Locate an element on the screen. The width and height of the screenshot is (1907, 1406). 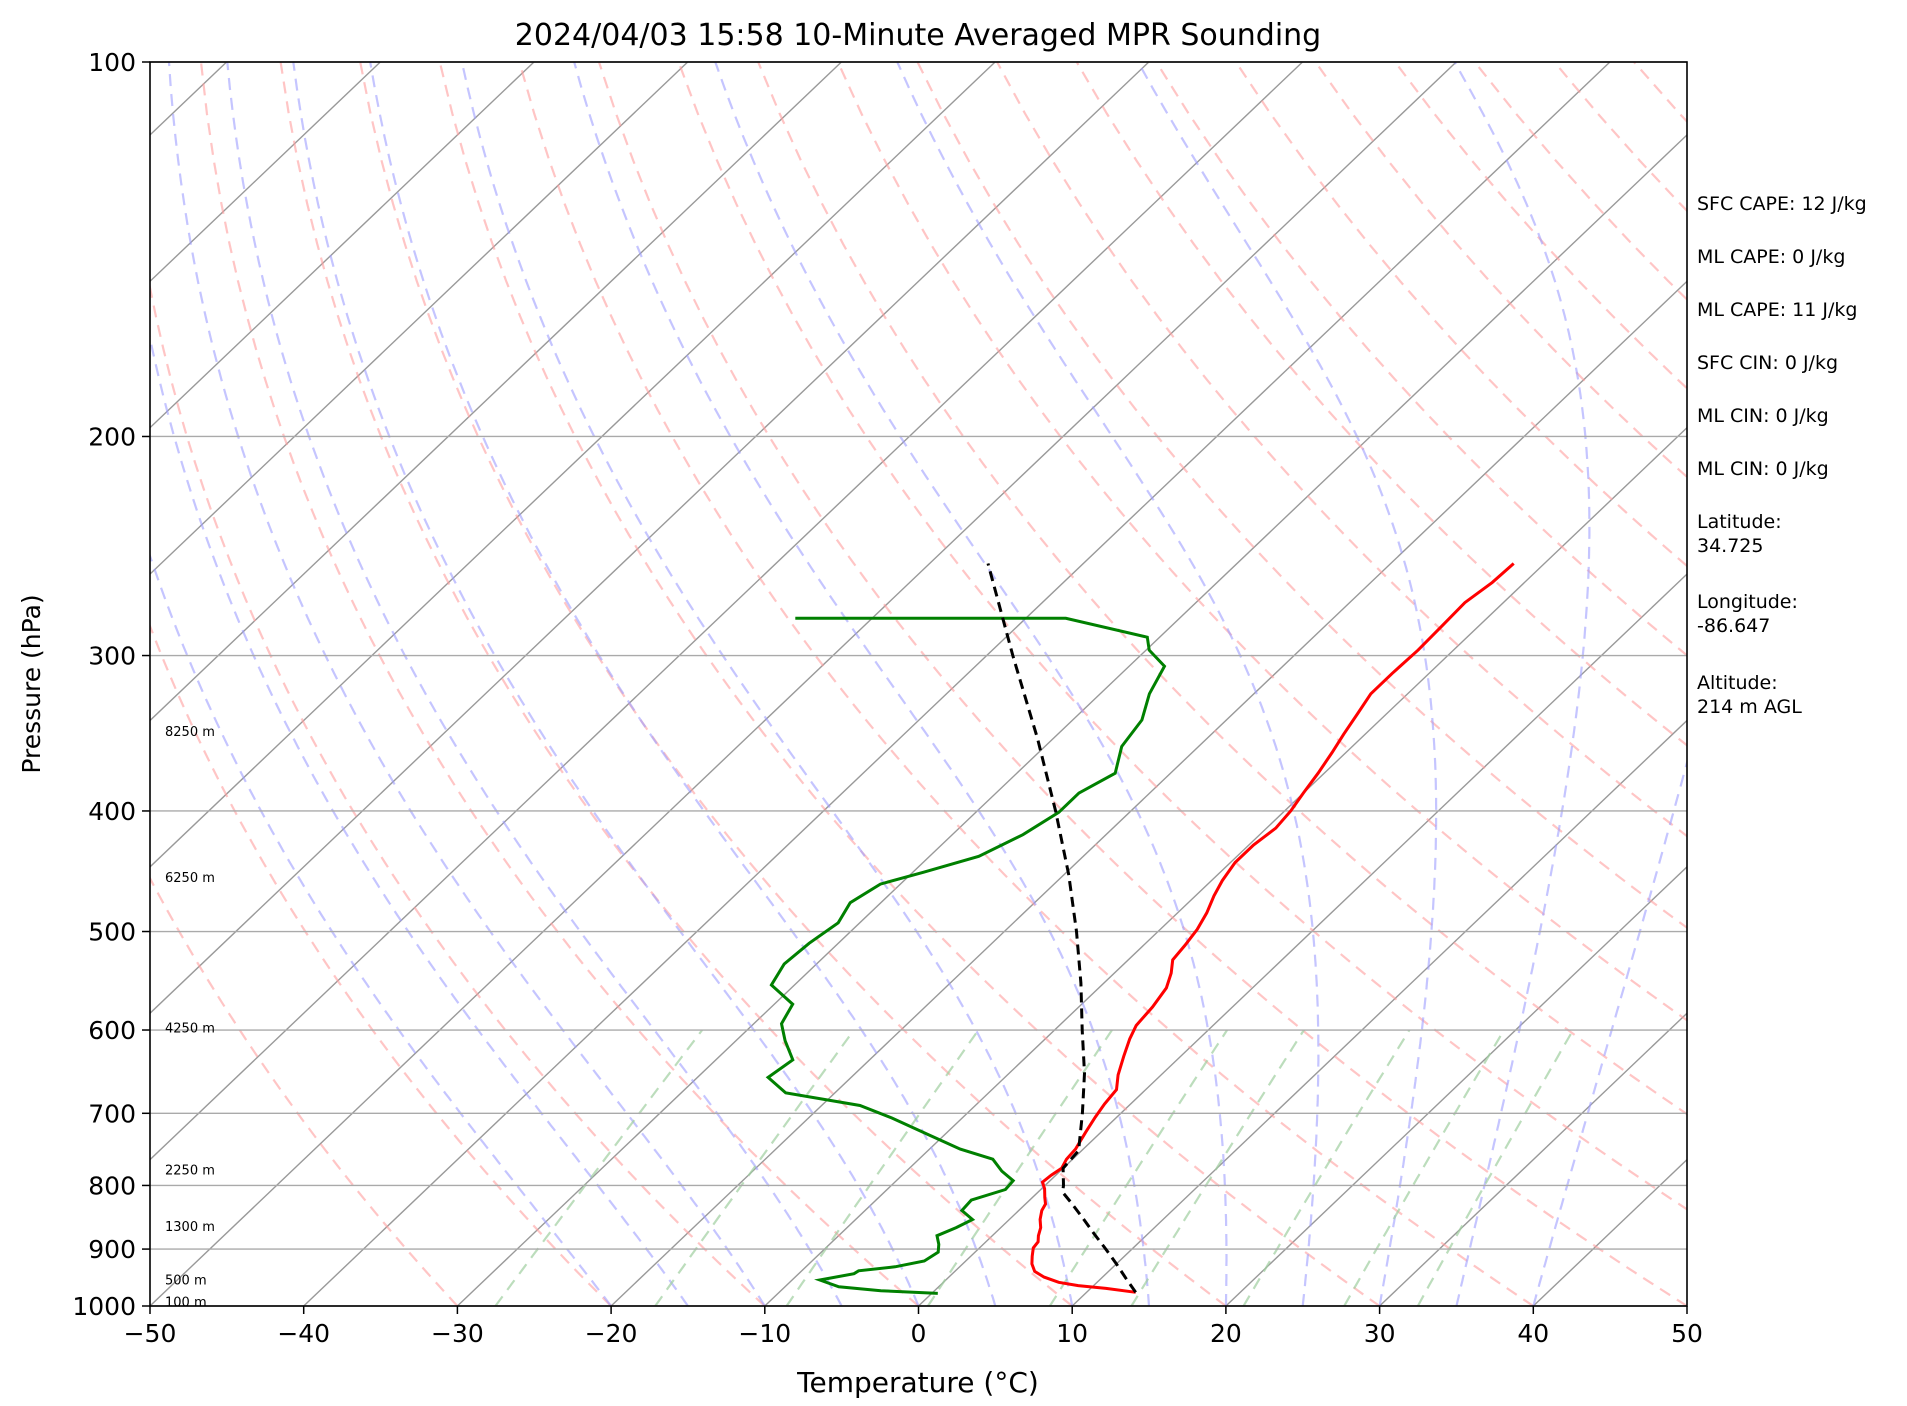
height-label: 500 m is located at coordinates (186, 1280).